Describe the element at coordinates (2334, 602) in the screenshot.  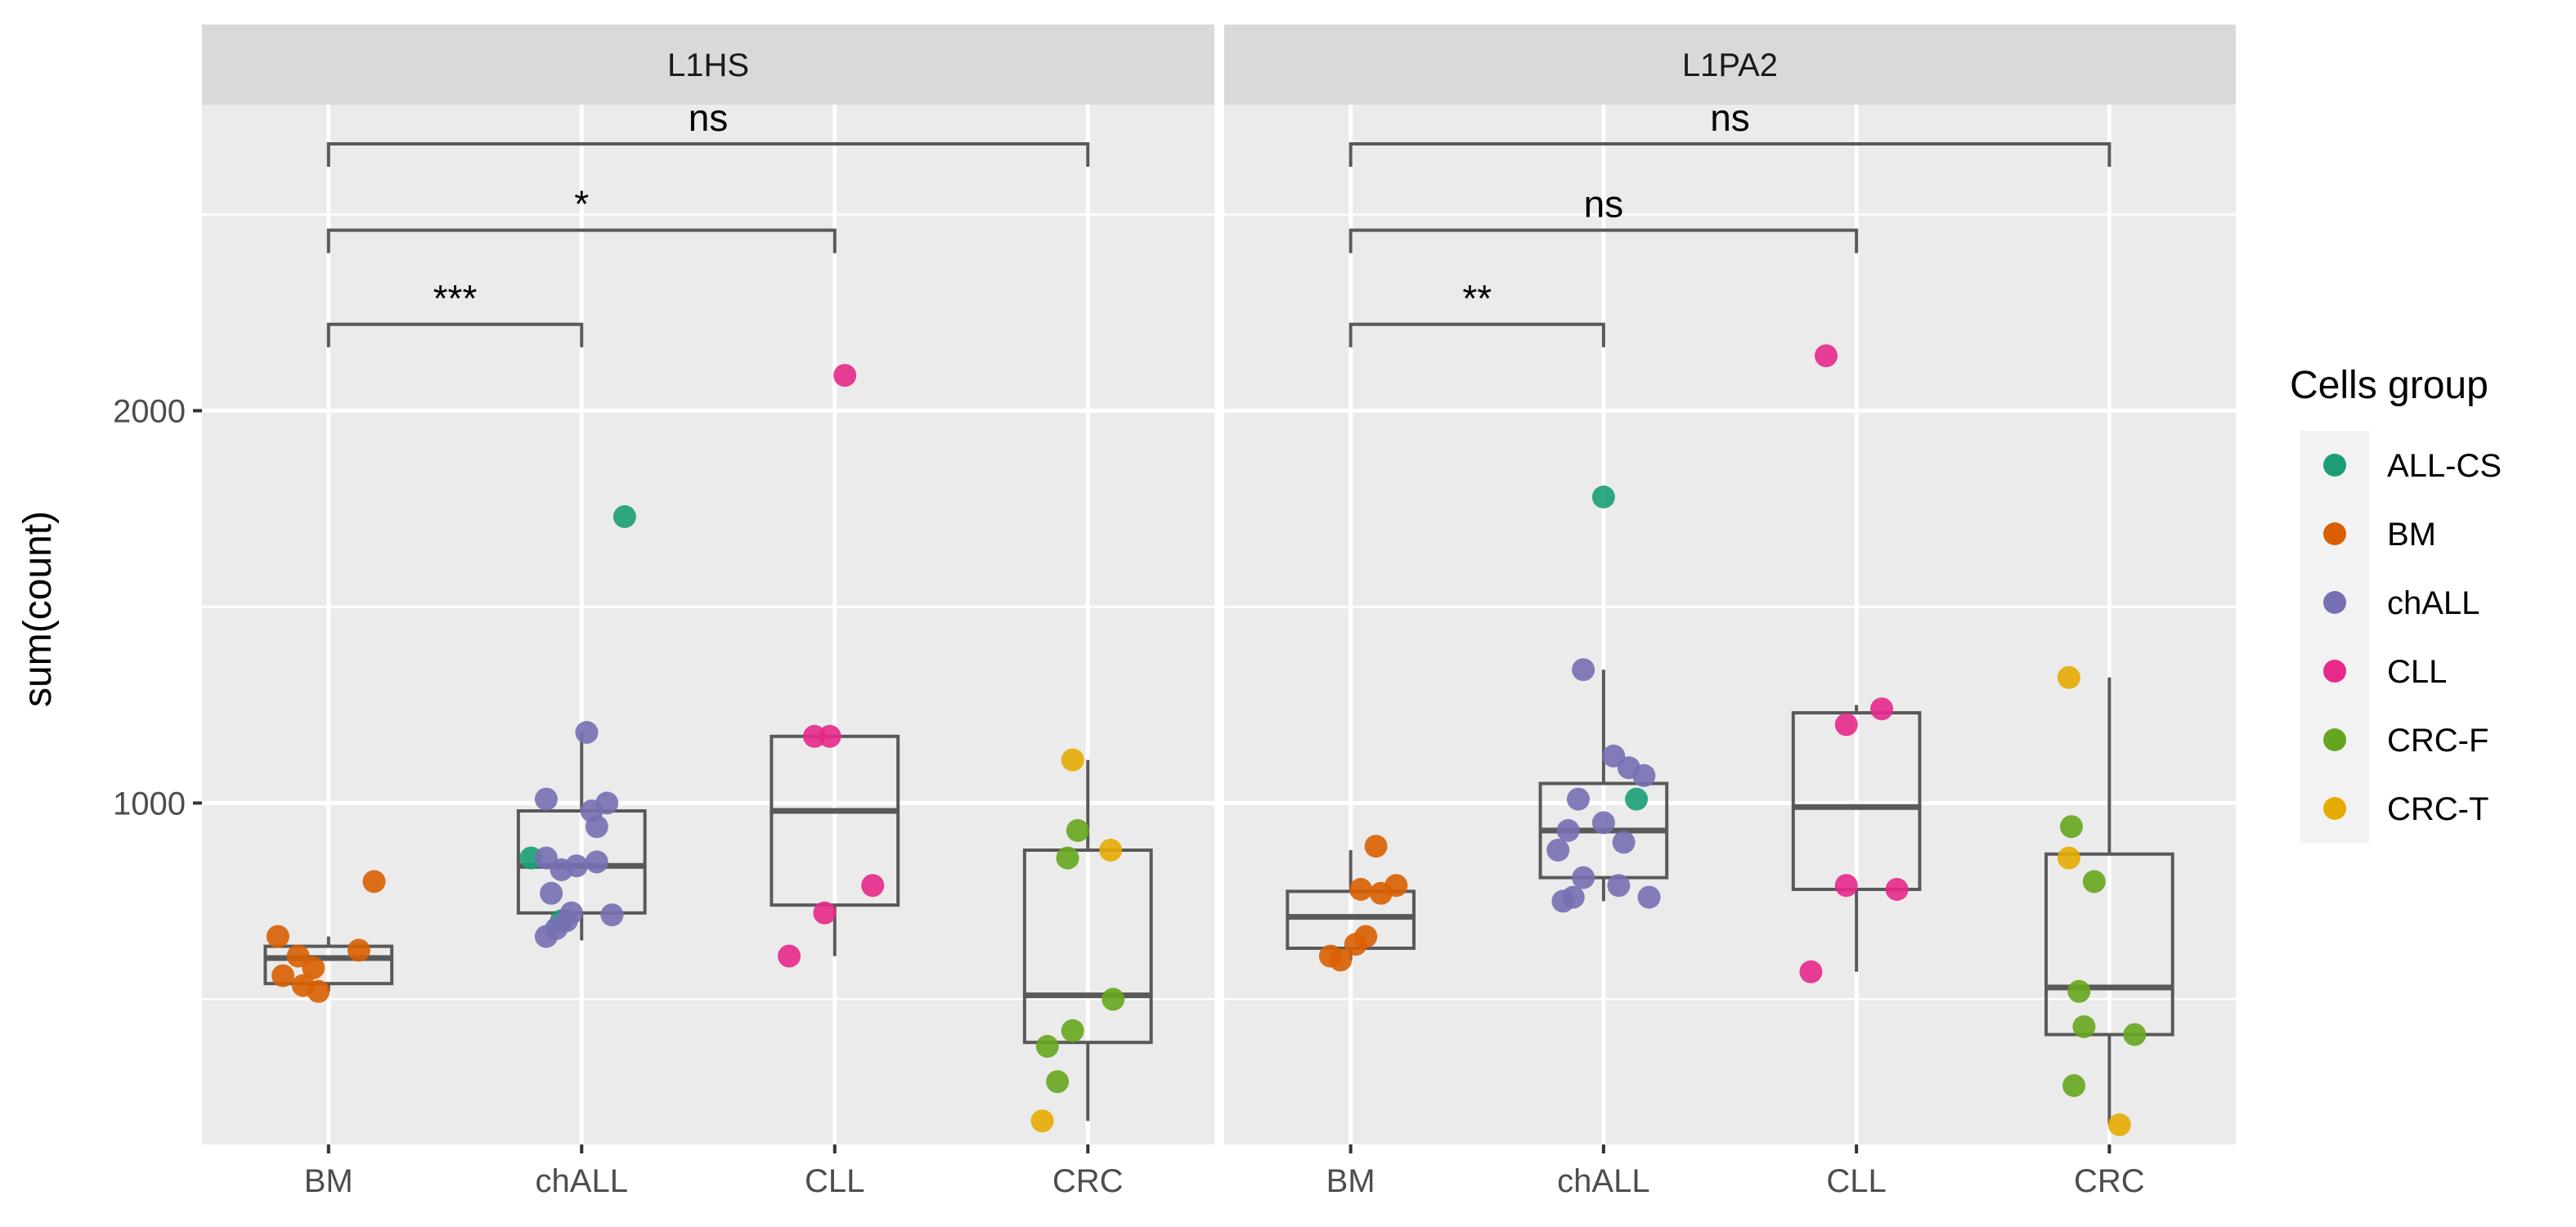
I see `legend-swatch-chall` at that location.